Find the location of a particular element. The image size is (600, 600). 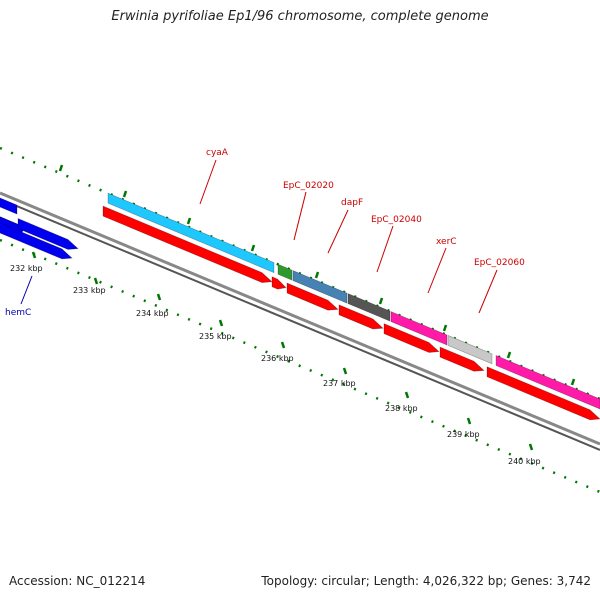

gene-label-dapF: dapF is located at coordinates (352, 203).